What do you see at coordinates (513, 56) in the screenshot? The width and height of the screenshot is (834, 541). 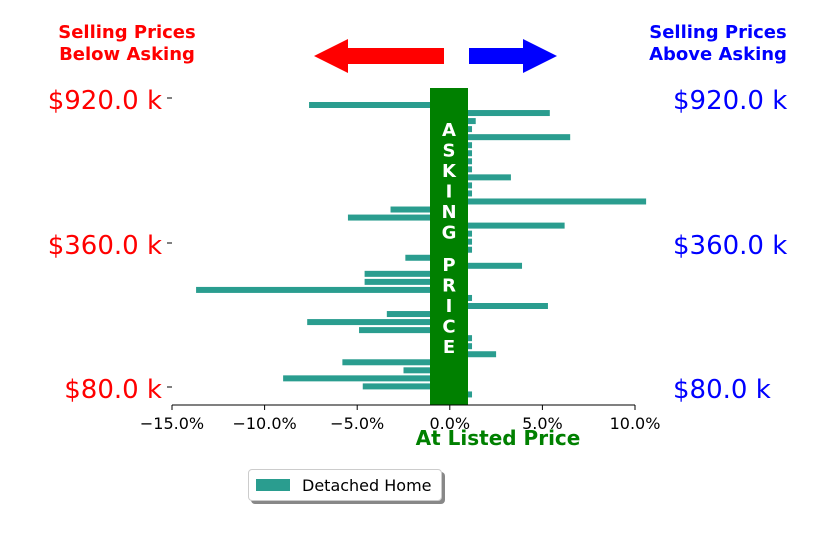 I see `right-arrow-icon` at bounding box center [513, 56].